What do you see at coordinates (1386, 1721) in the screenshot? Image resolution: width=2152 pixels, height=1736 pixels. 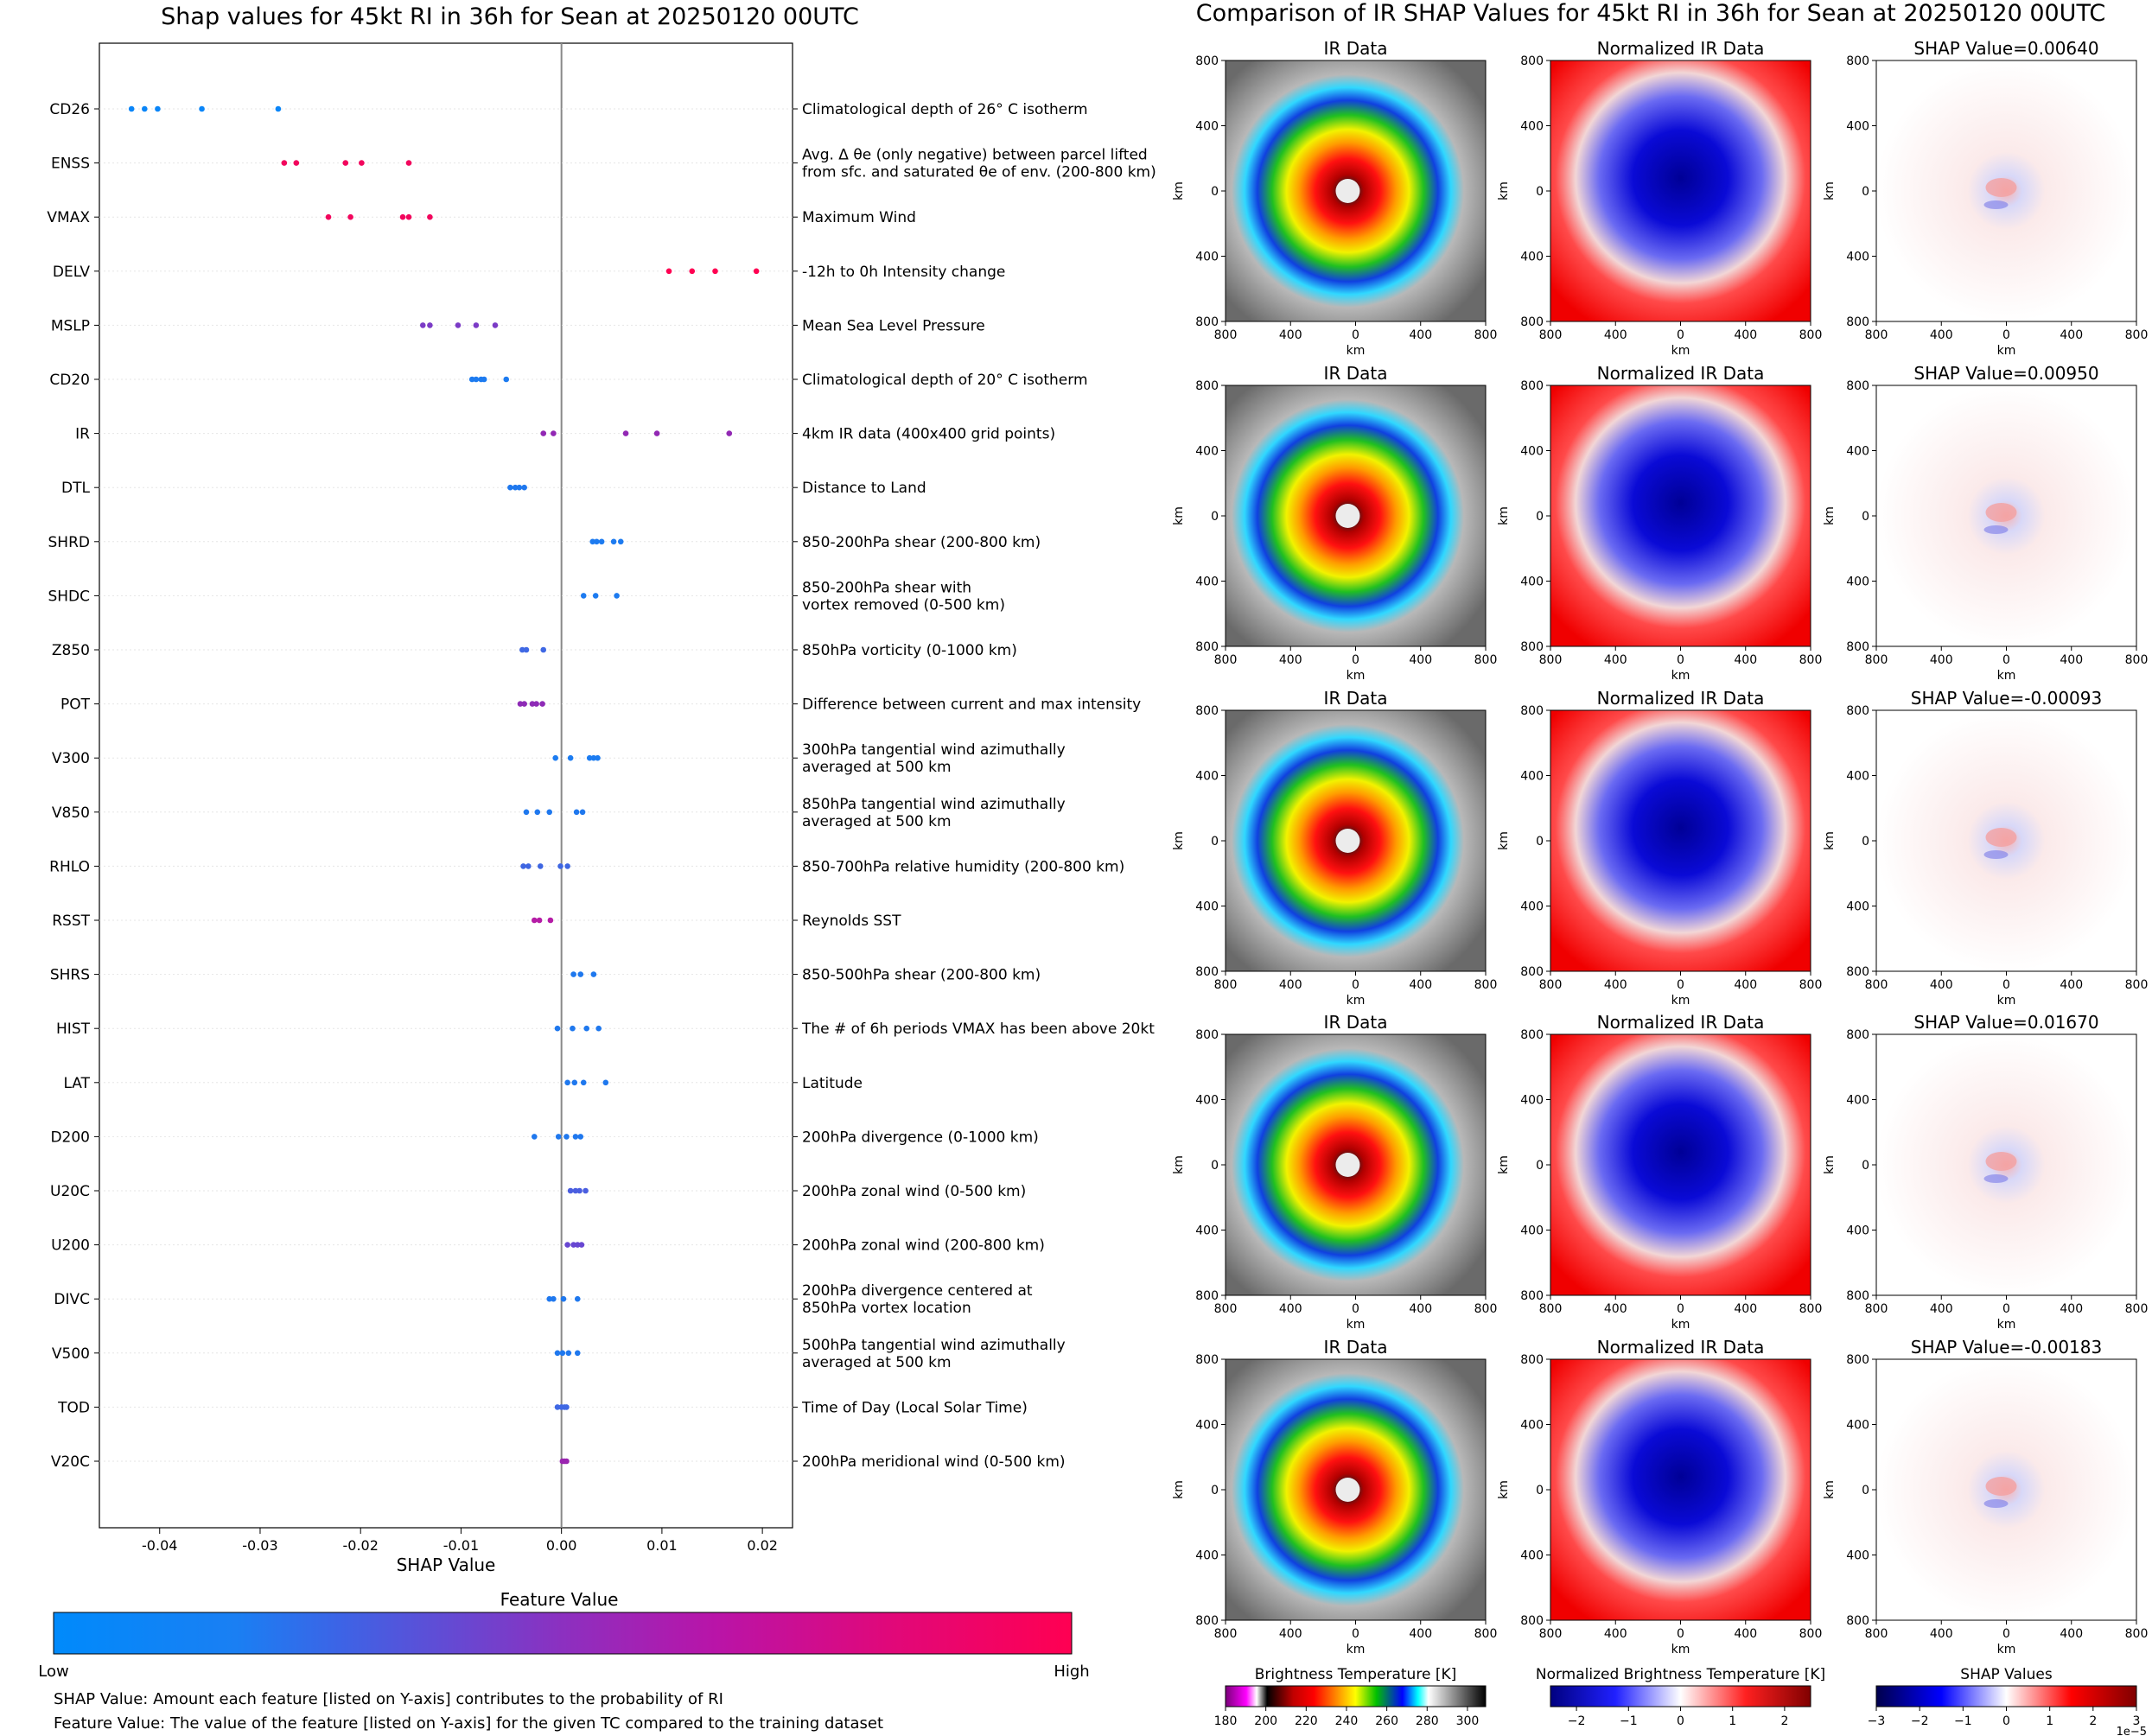 I see `colorbar-tick-label: 260` at bounding box center [1386, 1721].